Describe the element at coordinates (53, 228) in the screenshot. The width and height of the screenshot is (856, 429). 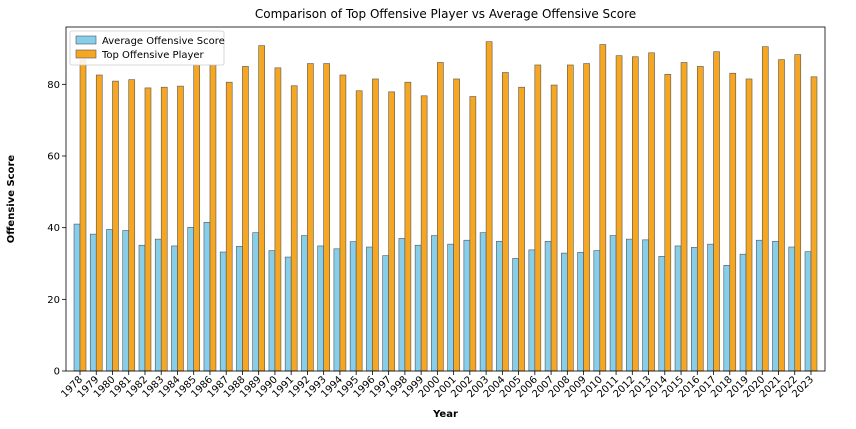
I see `y-tick-label: 40` at that location.